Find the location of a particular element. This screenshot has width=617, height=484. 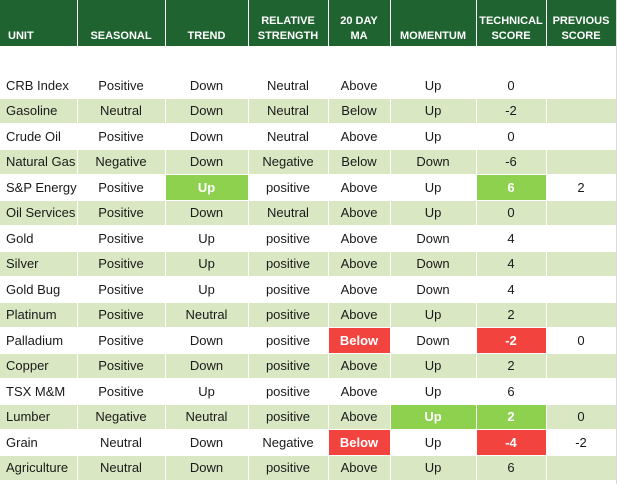

cell-unit: Gold is located at coordinates (39, 238).